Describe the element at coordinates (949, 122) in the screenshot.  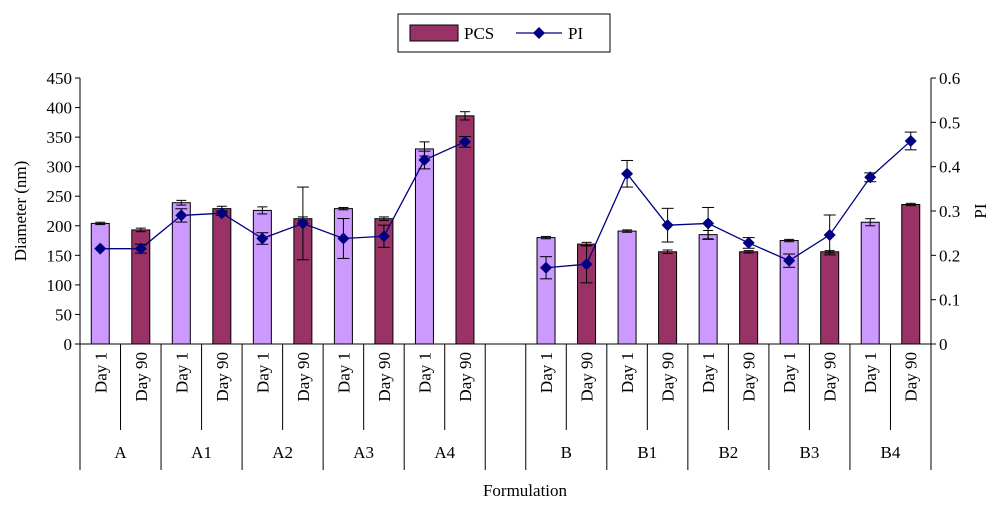
I see `y-right-tick-label: 0.5` at that location.